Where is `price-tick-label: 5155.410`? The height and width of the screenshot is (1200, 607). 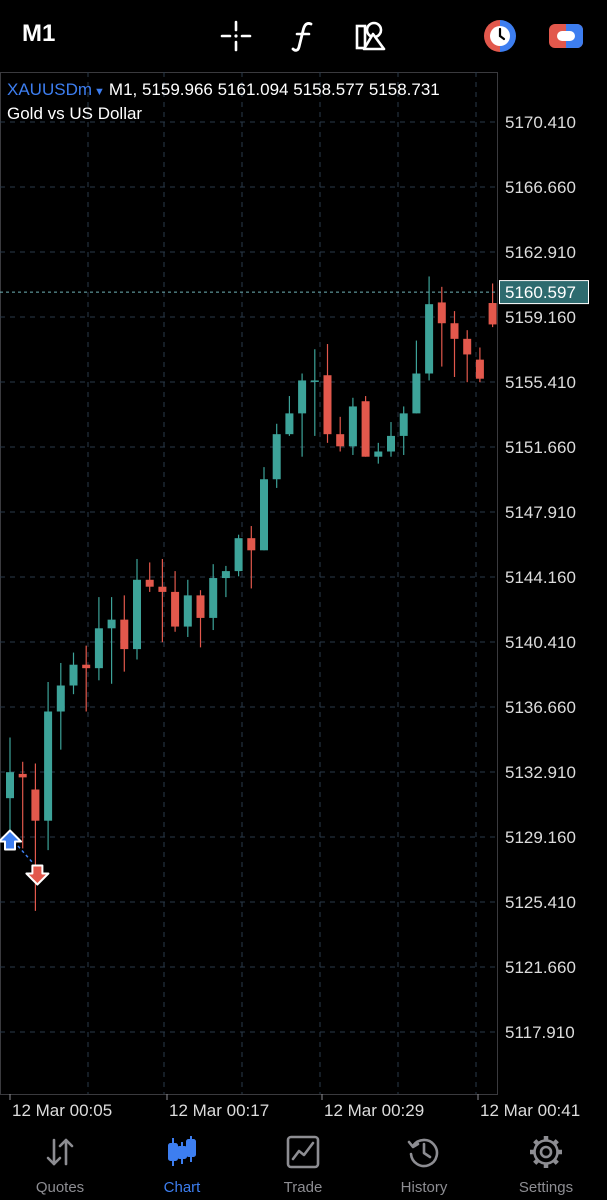 price-tick-label: 5155.410 is located at coordinates (540, 382).